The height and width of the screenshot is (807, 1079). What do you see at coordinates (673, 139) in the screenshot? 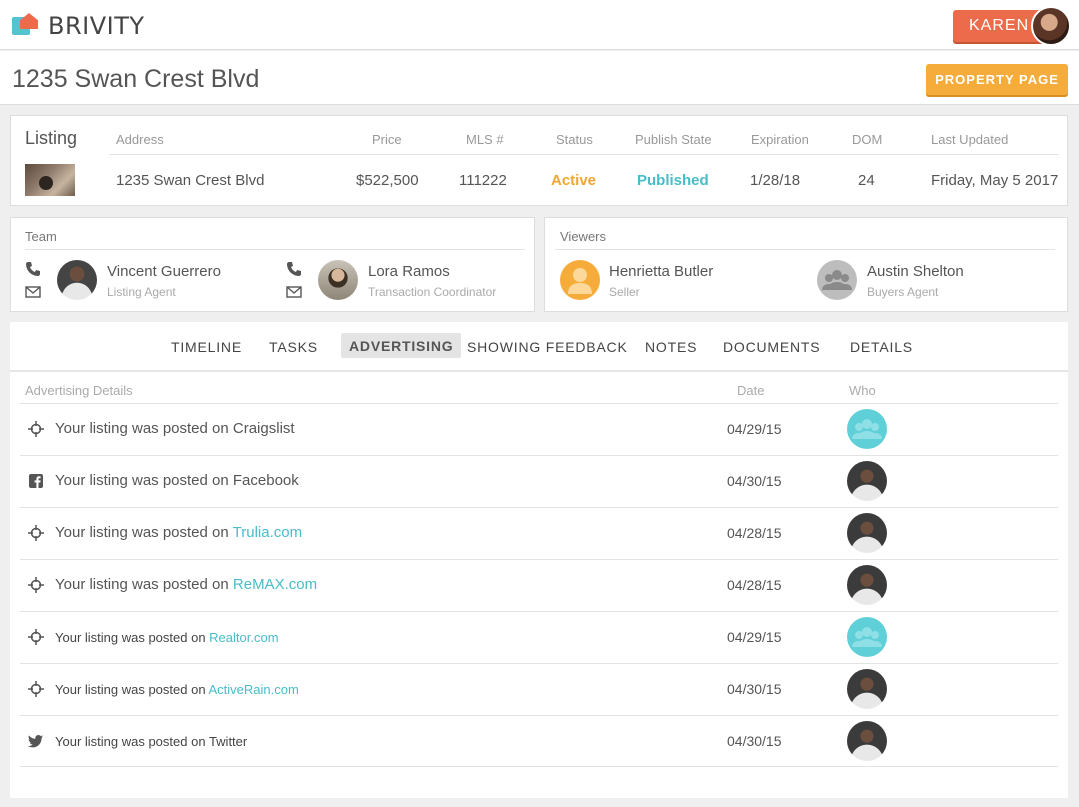
I see `col-publish-state: Publish State` at bounding box center [673, 139].